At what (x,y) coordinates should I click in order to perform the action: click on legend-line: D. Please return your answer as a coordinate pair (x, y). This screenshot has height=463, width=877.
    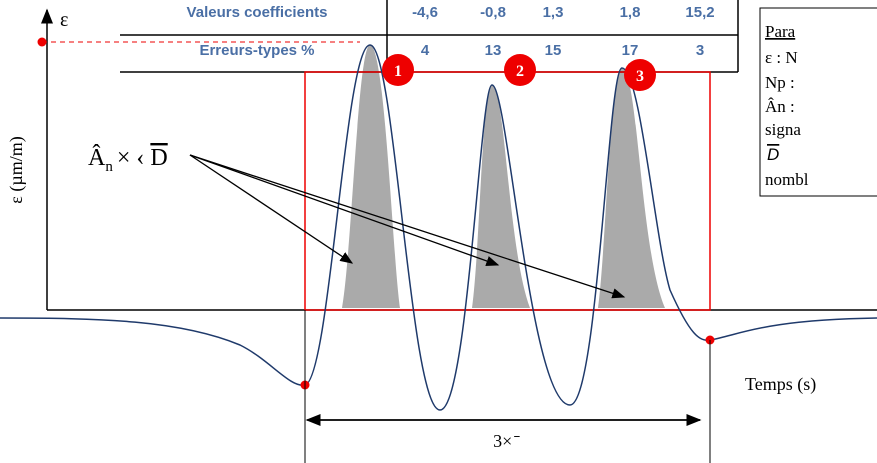
    Looking at the image, I should click on (773, 154).